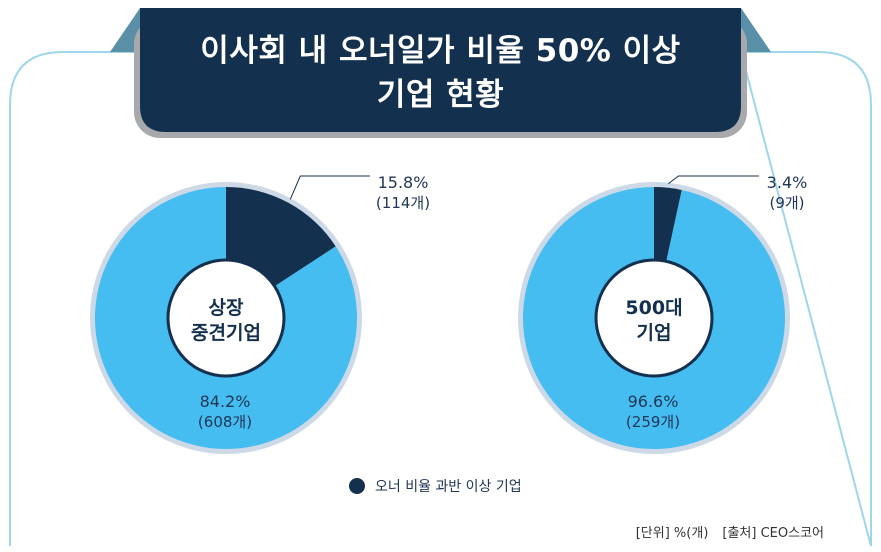 This screenshot has height=552, width=881. I want to click on left-leader-line, so click(329, 187).